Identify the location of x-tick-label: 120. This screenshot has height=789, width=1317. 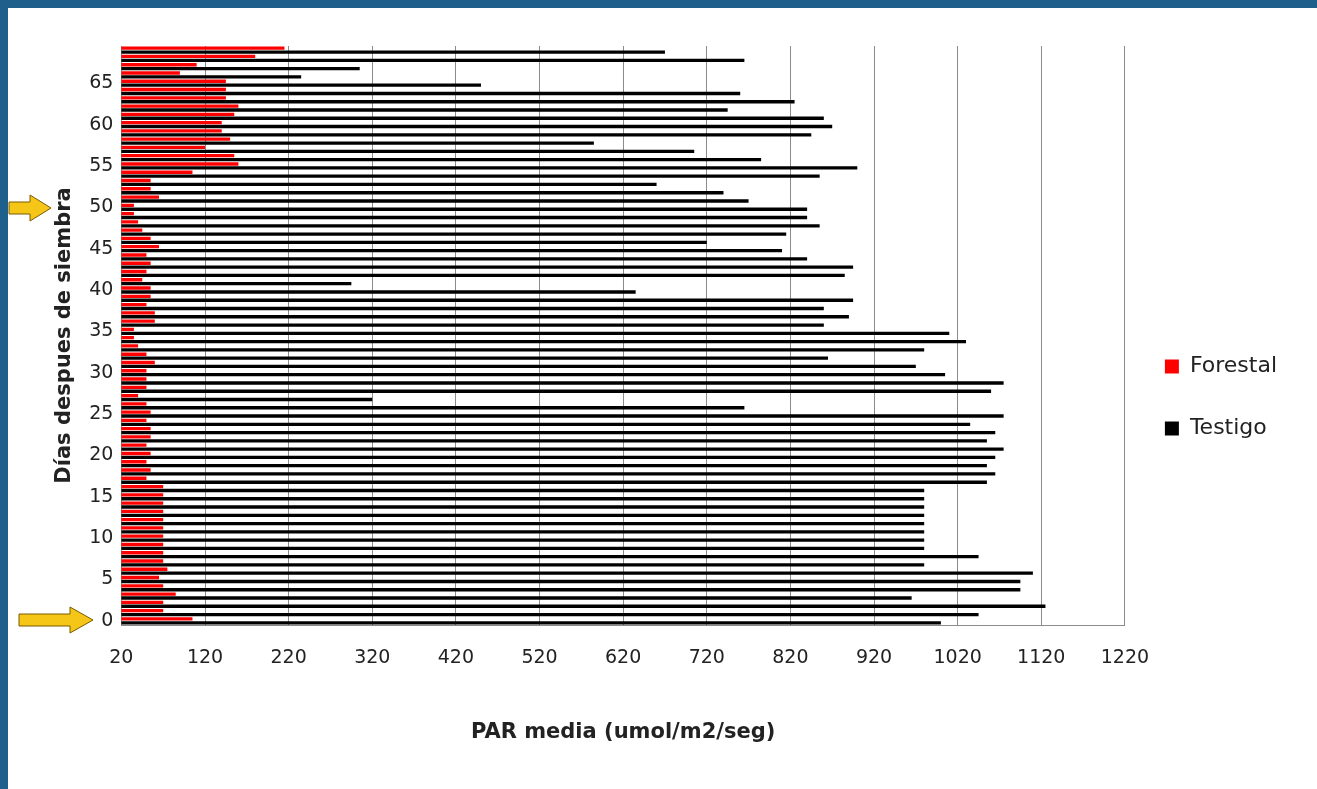
(205, 656).